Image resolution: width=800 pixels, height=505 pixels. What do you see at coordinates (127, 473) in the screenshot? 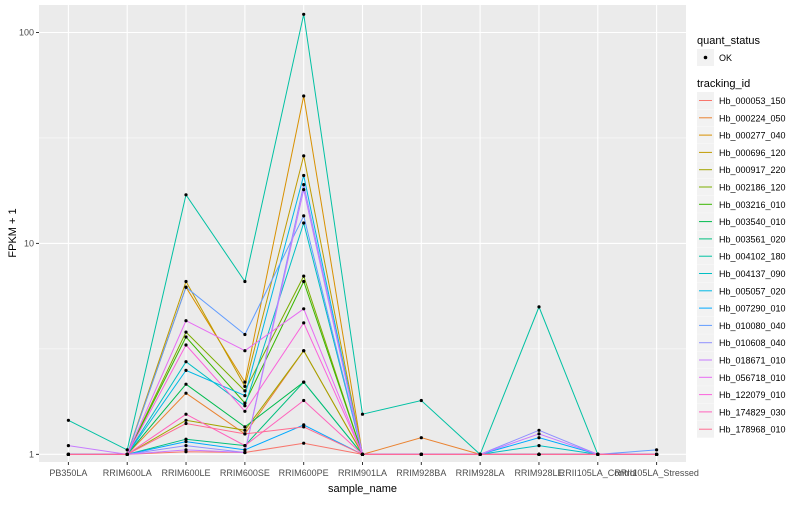
I see `x-tick-label: RRIM600LA` at bounding box center [127, 473].